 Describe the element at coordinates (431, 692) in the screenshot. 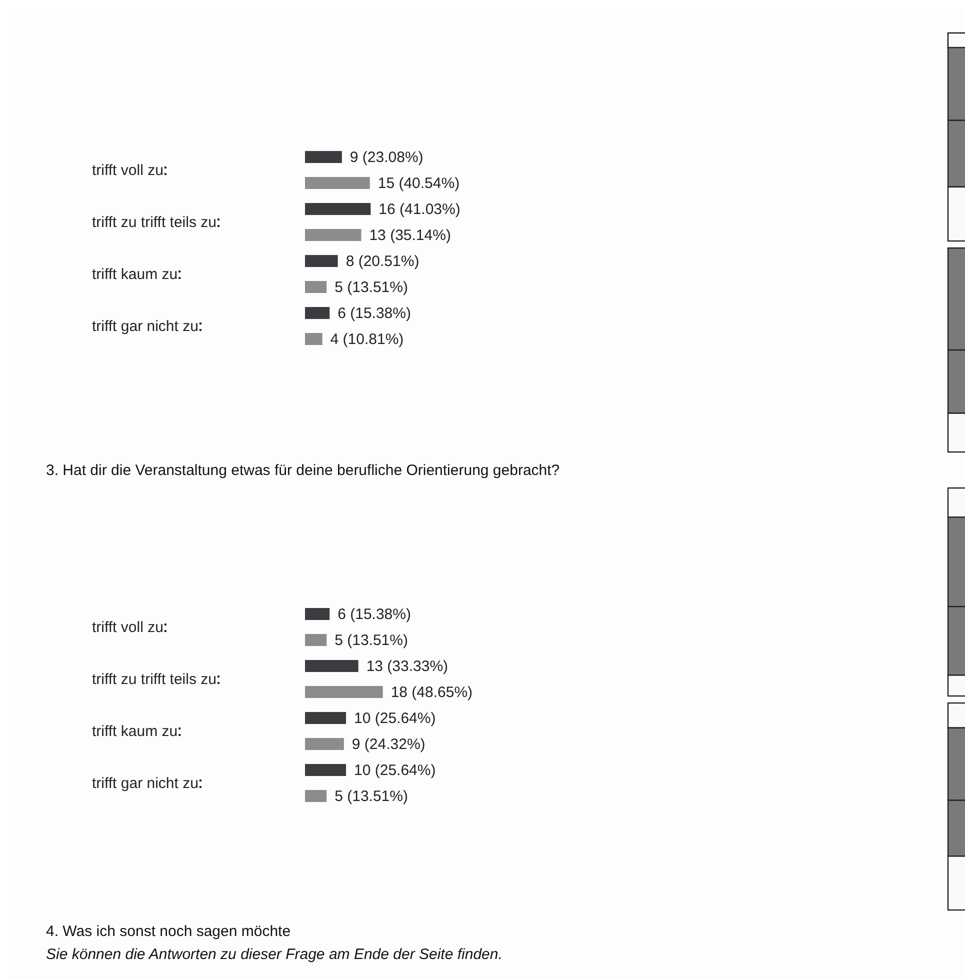

I see `data-label: 18 (48.65%)` at that location.